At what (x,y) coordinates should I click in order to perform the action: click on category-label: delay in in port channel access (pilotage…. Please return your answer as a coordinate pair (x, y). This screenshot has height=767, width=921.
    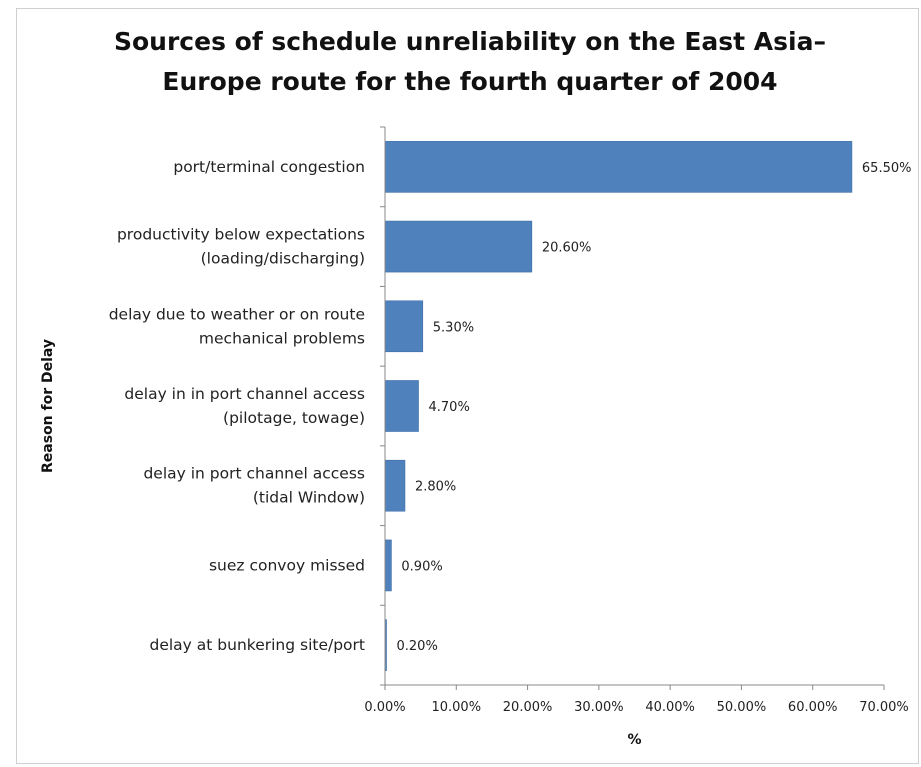
    Looking at the image, I should click on (244, 406).